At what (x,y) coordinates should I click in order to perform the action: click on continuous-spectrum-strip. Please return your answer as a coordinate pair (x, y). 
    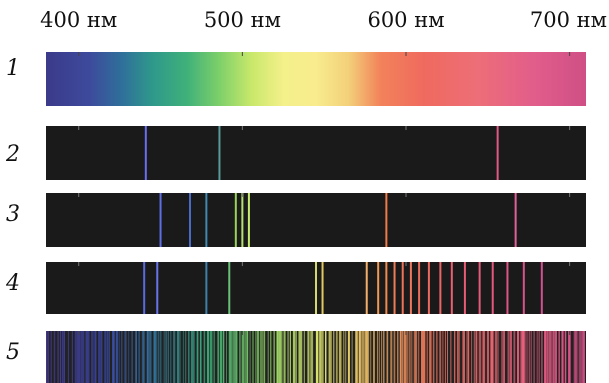
    Looking at the image, I should click on (316, 79).